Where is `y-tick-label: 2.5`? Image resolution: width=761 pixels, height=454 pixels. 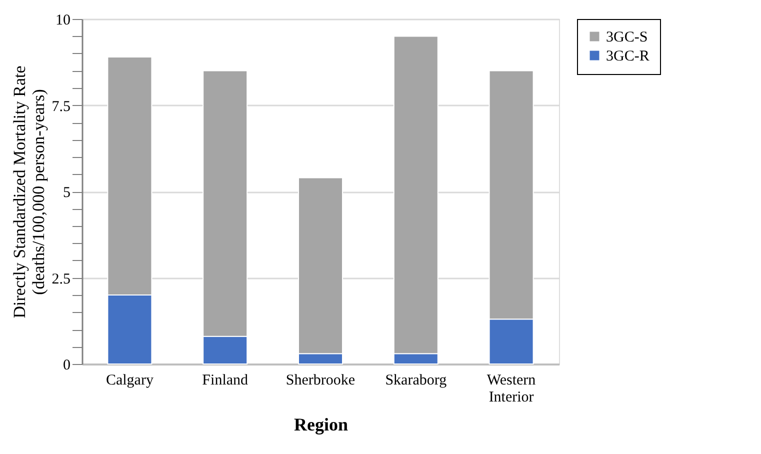 y-tick-label: 2.5 is located at coordinates (61, 279).